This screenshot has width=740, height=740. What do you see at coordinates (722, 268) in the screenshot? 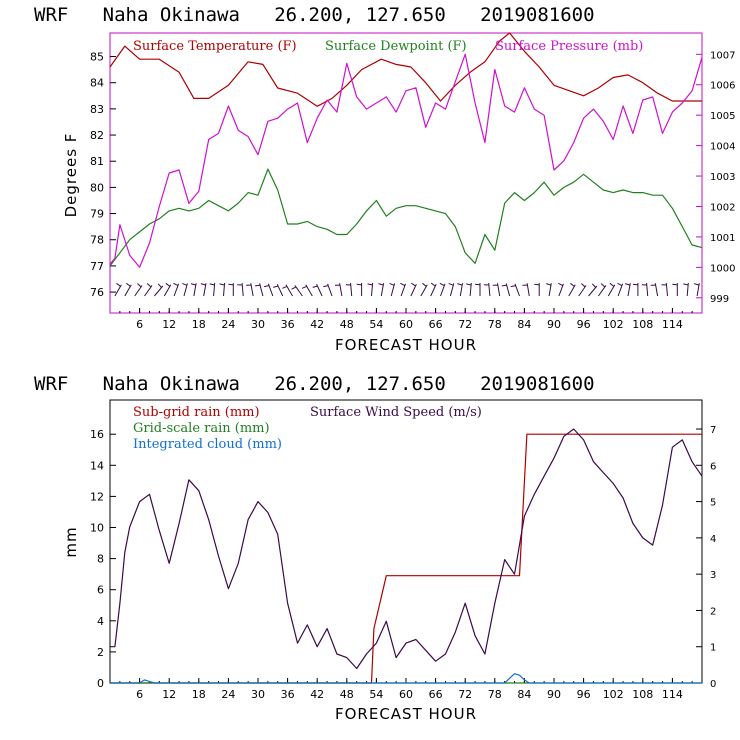
I see `y2-tick-label: 1000` at bounding box center [722, 268].